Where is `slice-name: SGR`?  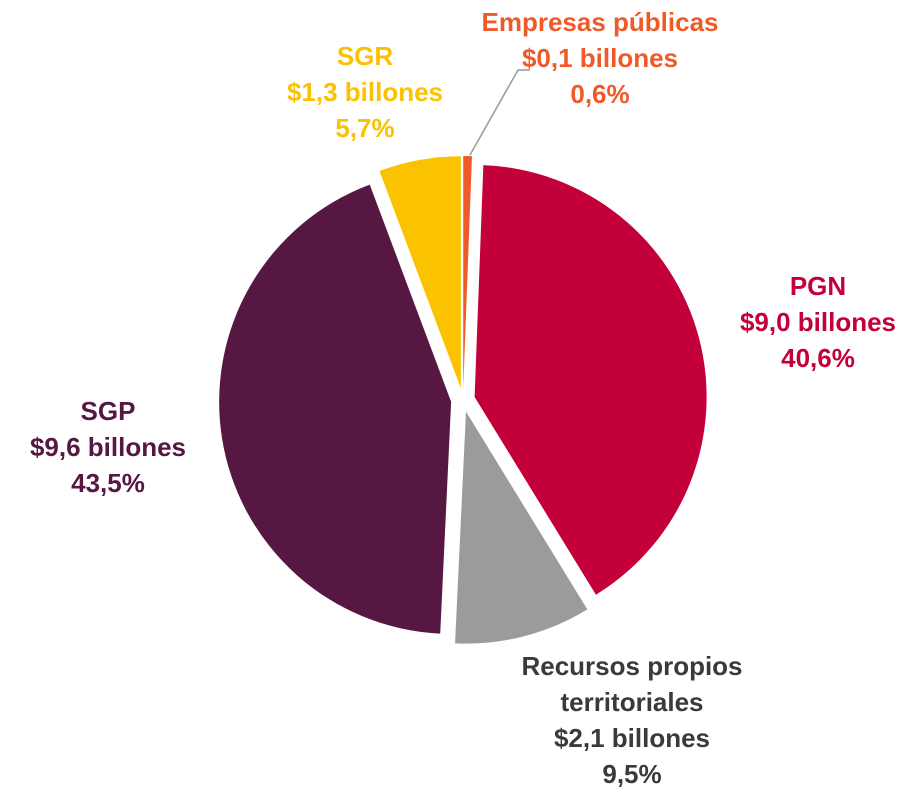
slice-name: SGR is located at coordinates (365, 56).